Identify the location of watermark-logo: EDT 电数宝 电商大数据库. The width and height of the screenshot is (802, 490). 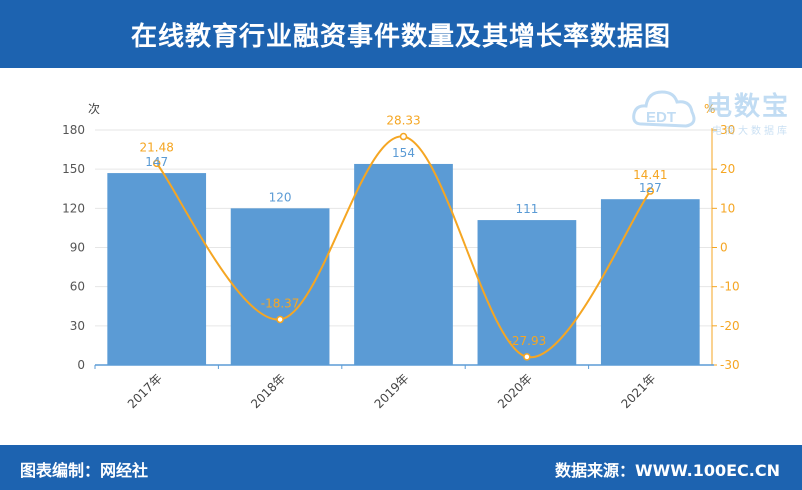
(714, 110).